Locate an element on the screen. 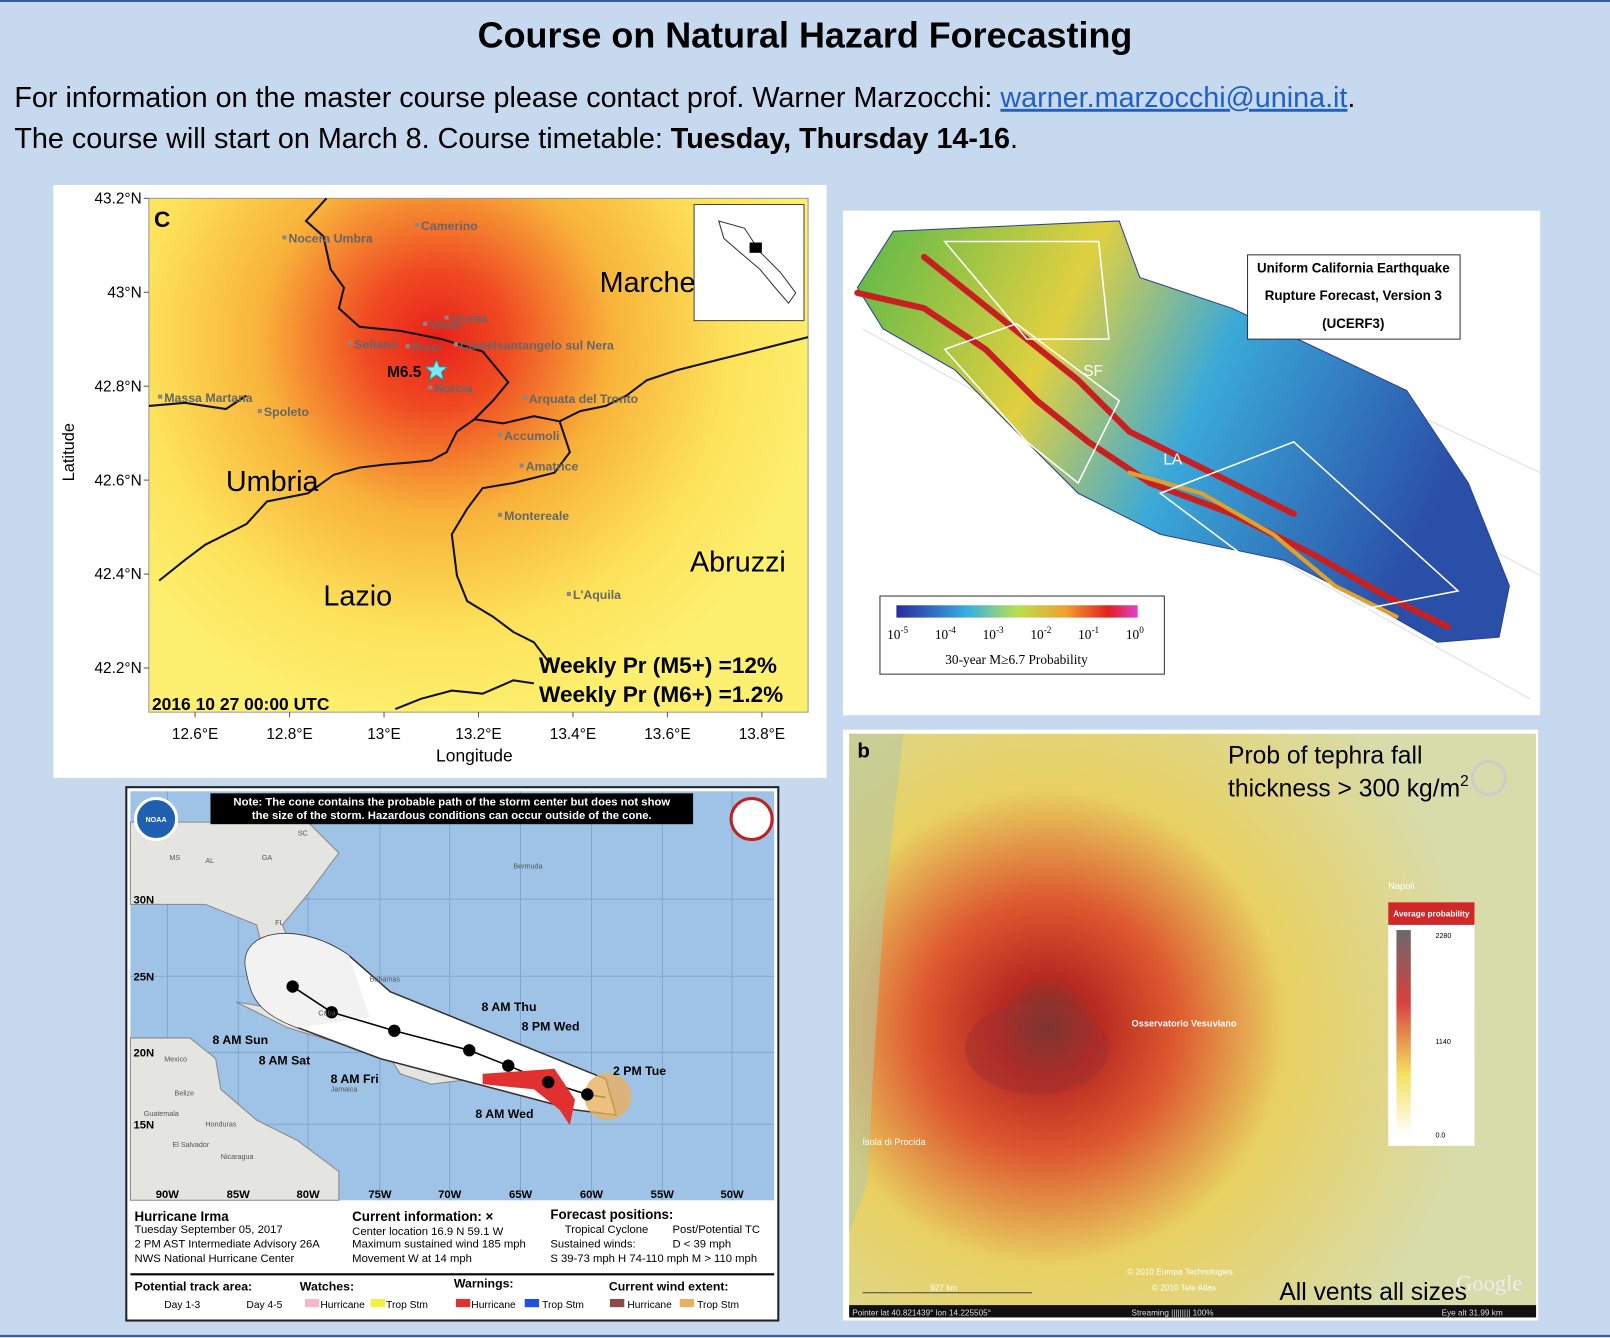 The image size is (1610, 1338). info-end: . is located at coordinates (1351, 98).